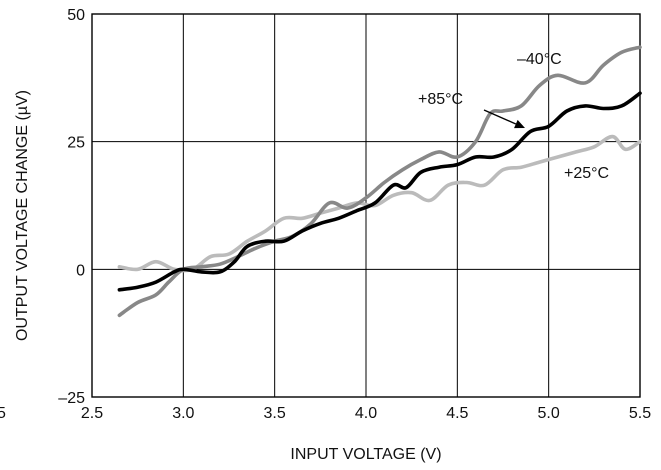  What do you see at coordinates (275, 413) in the screenshot?
I see `x-tick-label: 3.5` at bounding box center [275, 413].